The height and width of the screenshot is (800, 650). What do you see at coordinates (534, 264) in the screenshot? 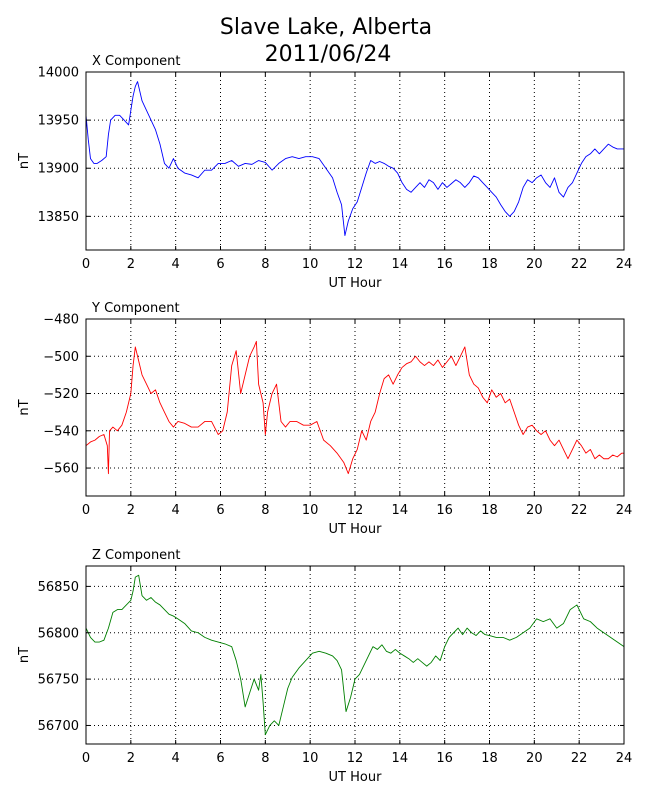
I see `x-component-xtick-label: 20` at bounding box center [534, 264].